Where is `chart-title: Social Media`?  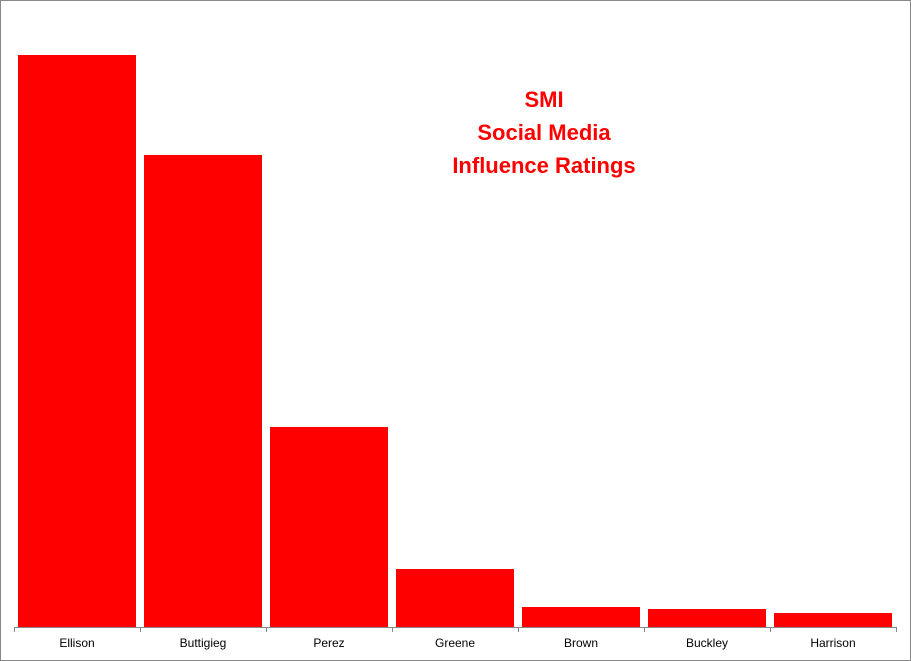
chart-title: Social Media is located at coordinates (544, 132).